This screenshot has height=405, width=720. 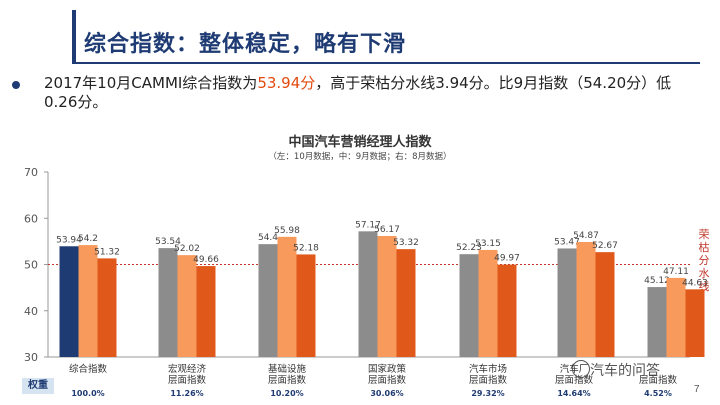 What do you see at coordinates (87, 393) in the screenshot?
I see `weight-value: 100.0%` at bounding box center [87, 393].